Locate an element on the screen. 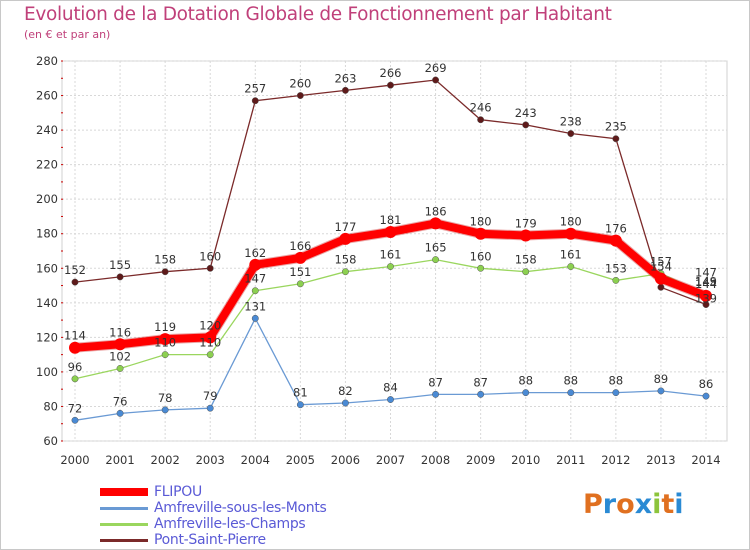 This screenshot has height=550, width=750. data-label-flipou: 120 is located at coordinates (210, 325).